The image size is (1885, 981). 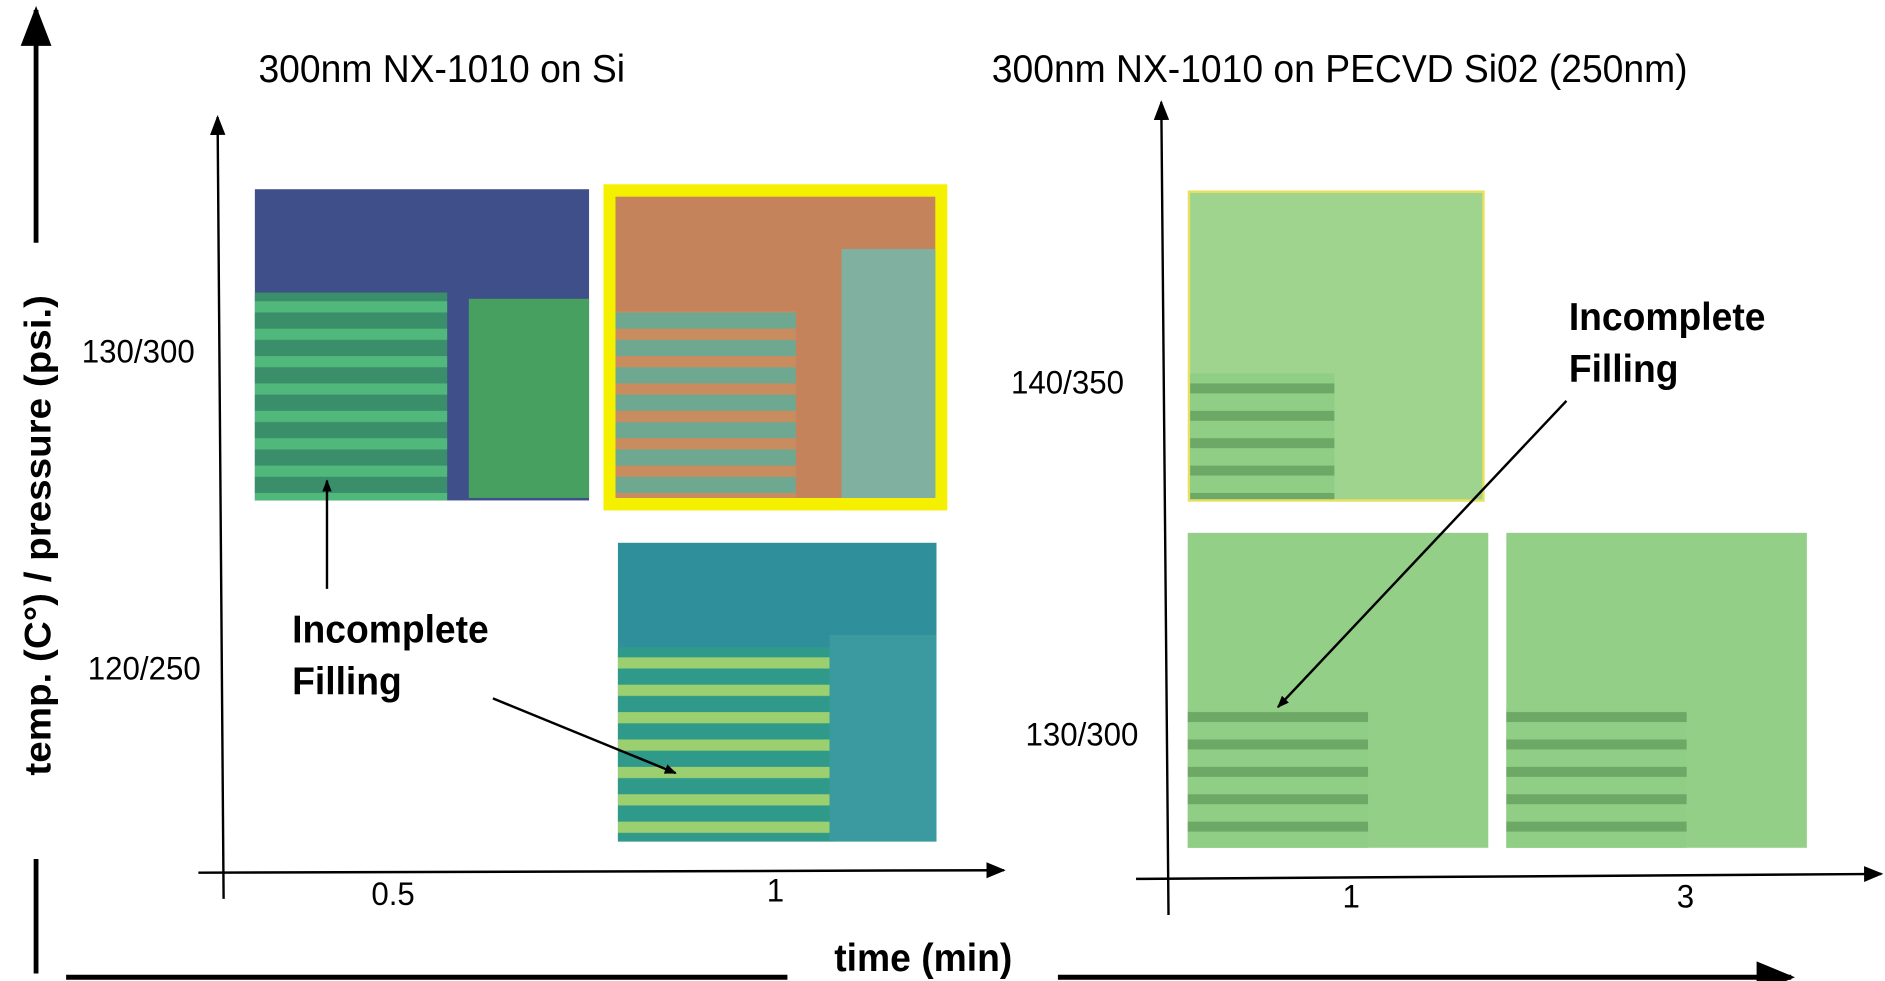 What do you see at coordinates (1067, 382) in the screenshot?
I see `y-label: 140/350` at bounding box center [1067, 382].